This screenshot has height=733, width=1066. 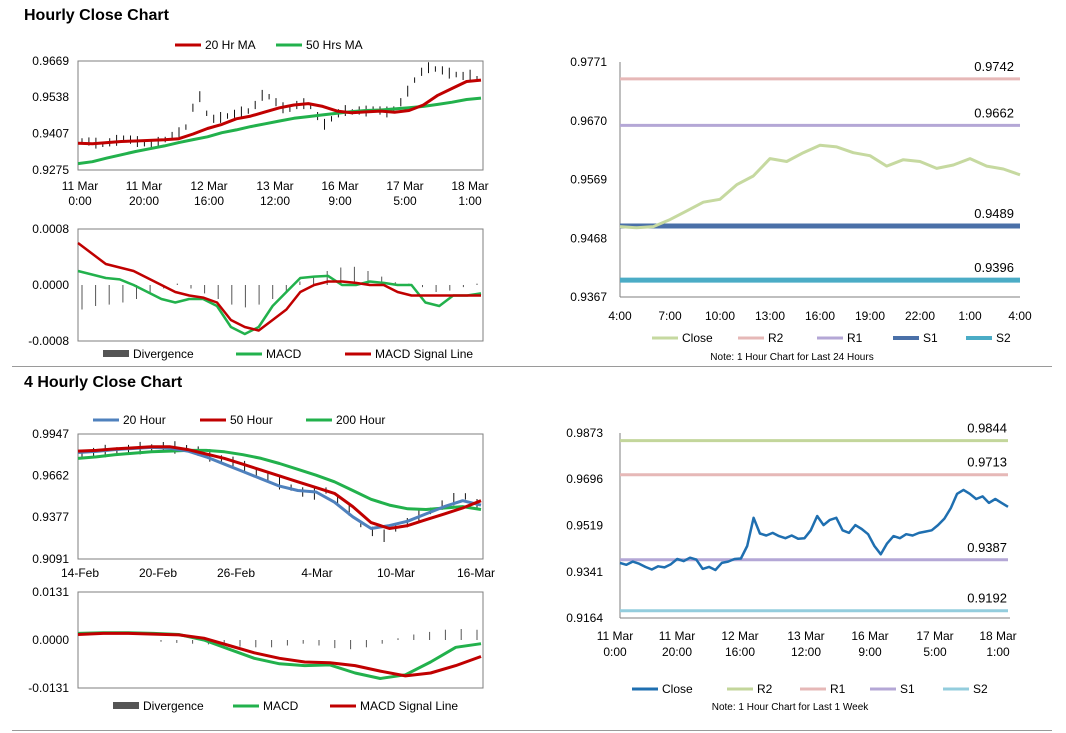 I want to click on weekly-levels-xtick-time: 1:00, so click(x=998, y=652).